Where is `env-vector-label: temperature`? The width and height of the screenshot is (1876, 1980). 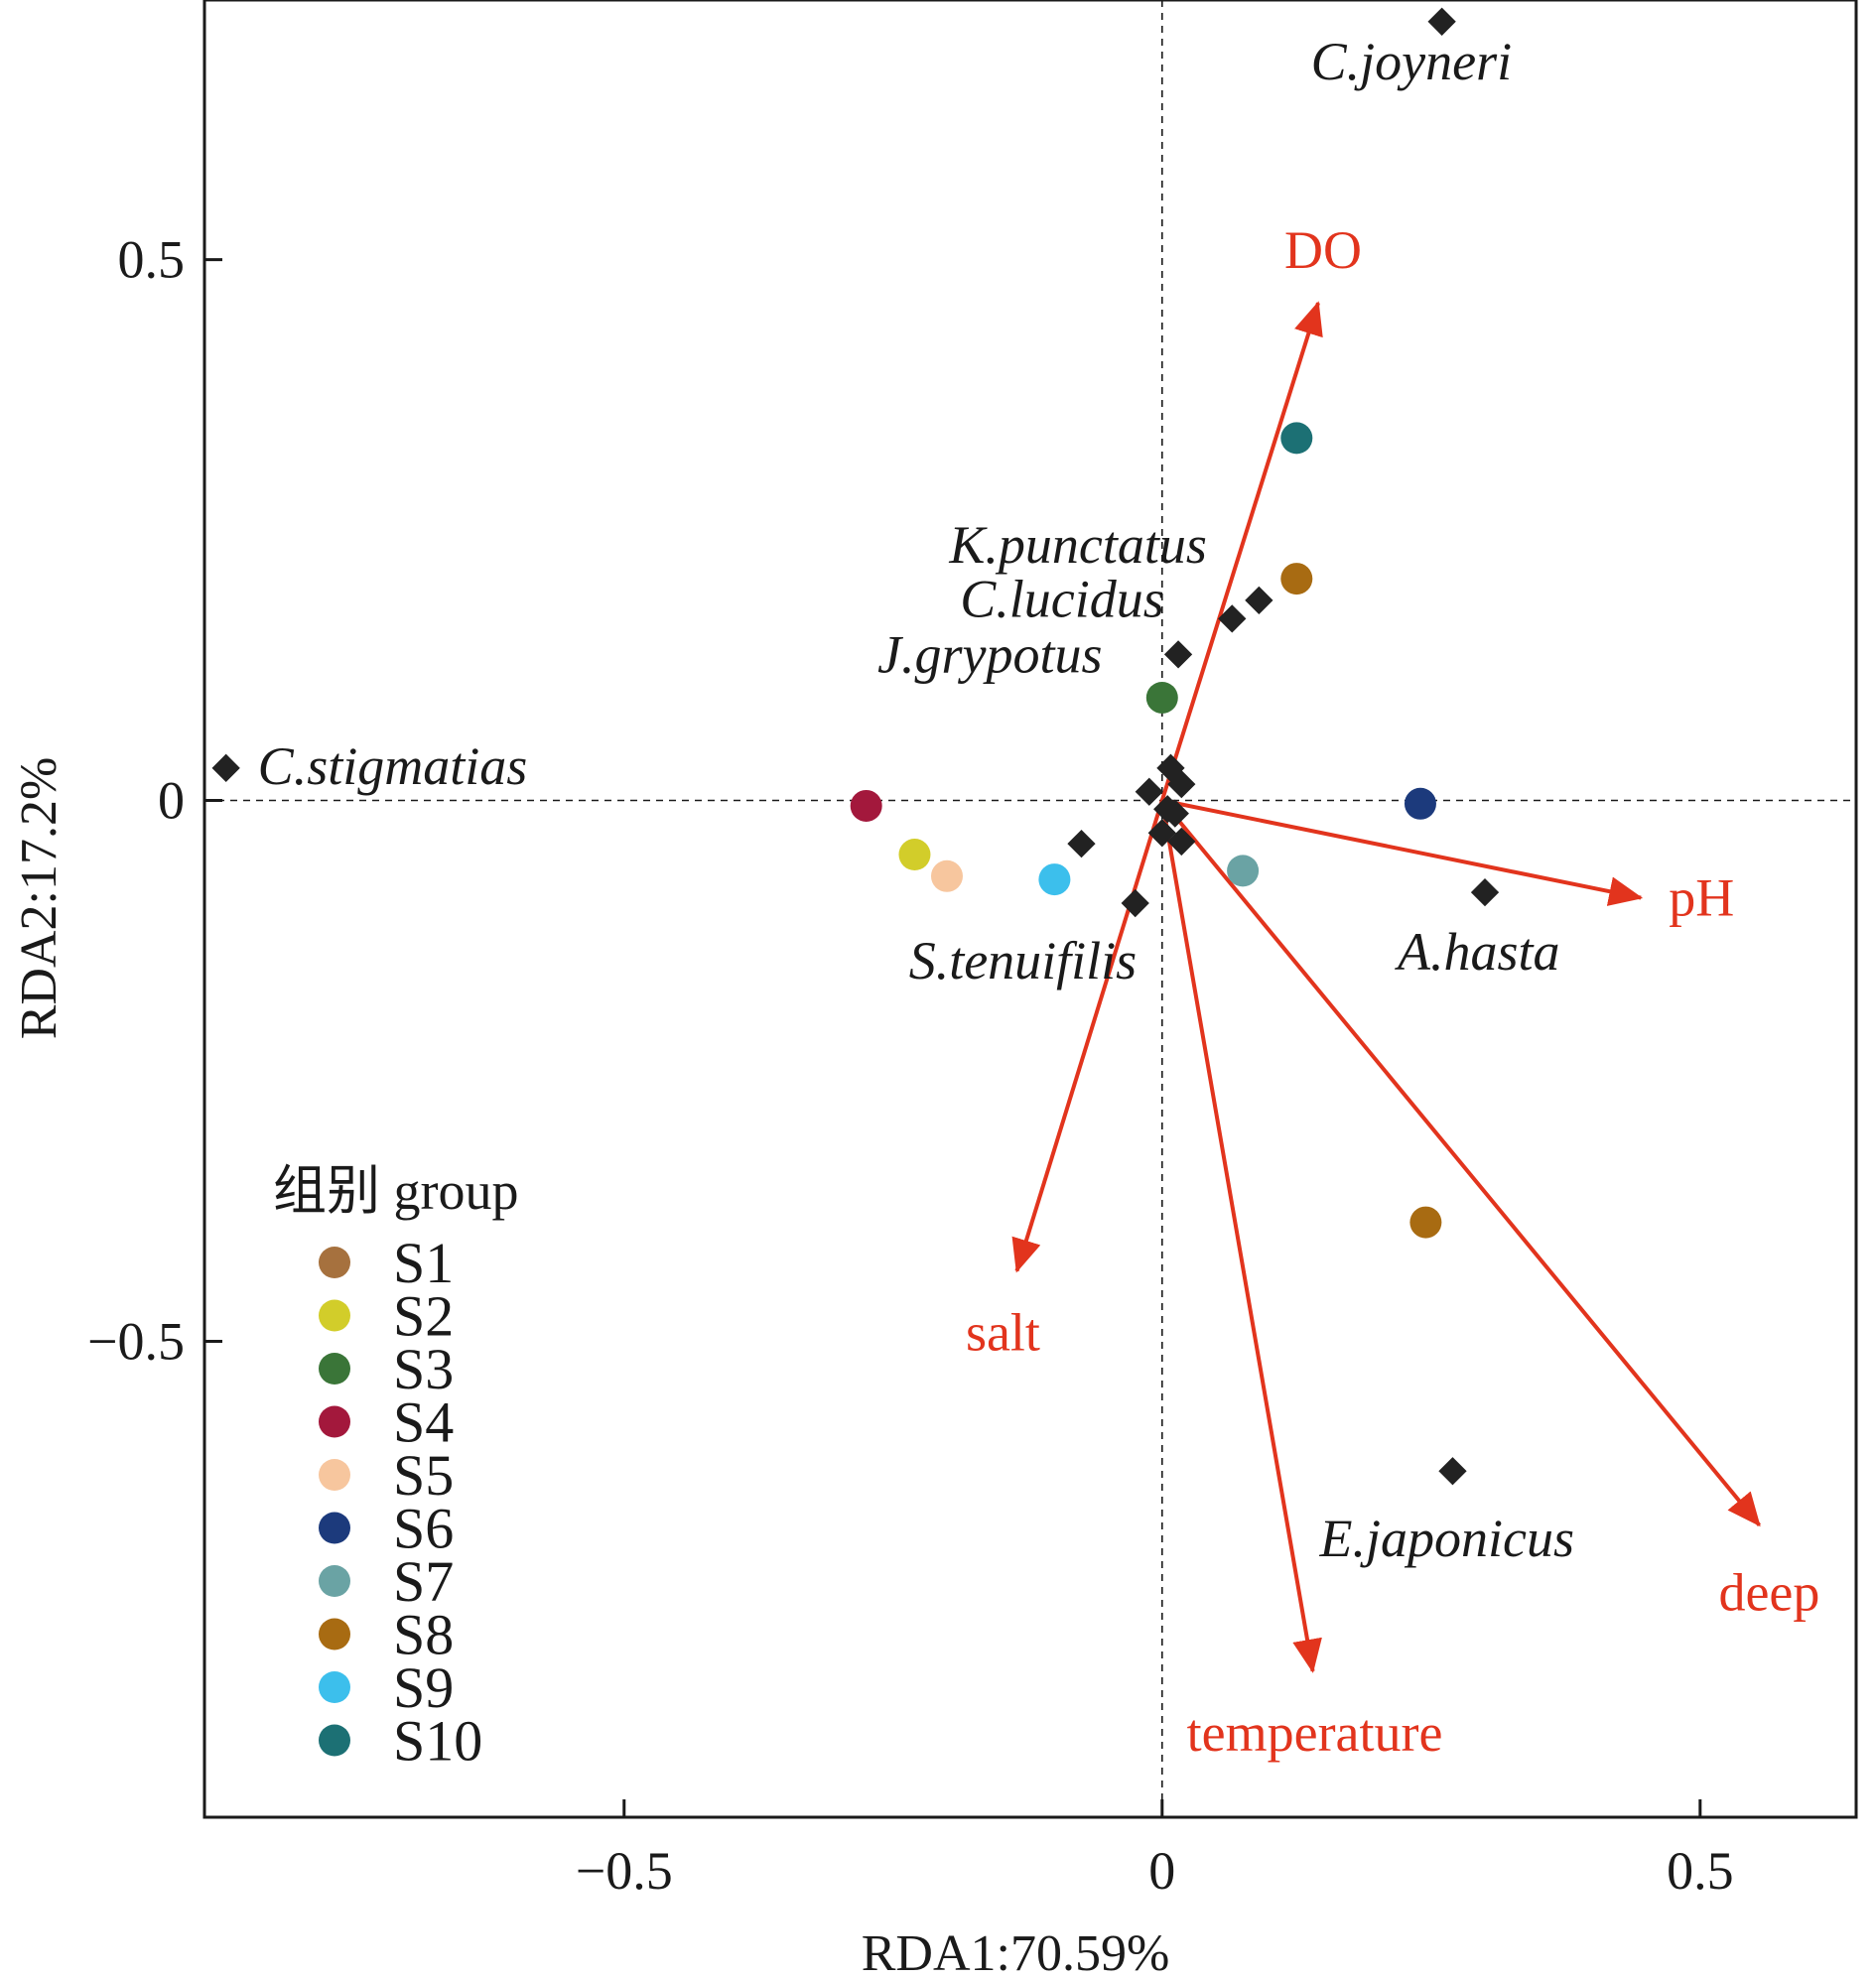
env-vector-label: temperature is located at coordinates (1315, 1733).